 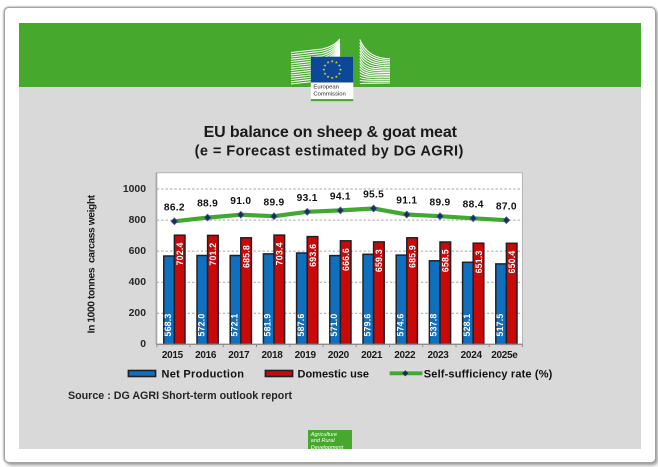 What do you see at coordinates (91, 263) in the screenshot?
I see `svg-text: In 1000 tonnes carcass weight` at bounding box center [91, 263].